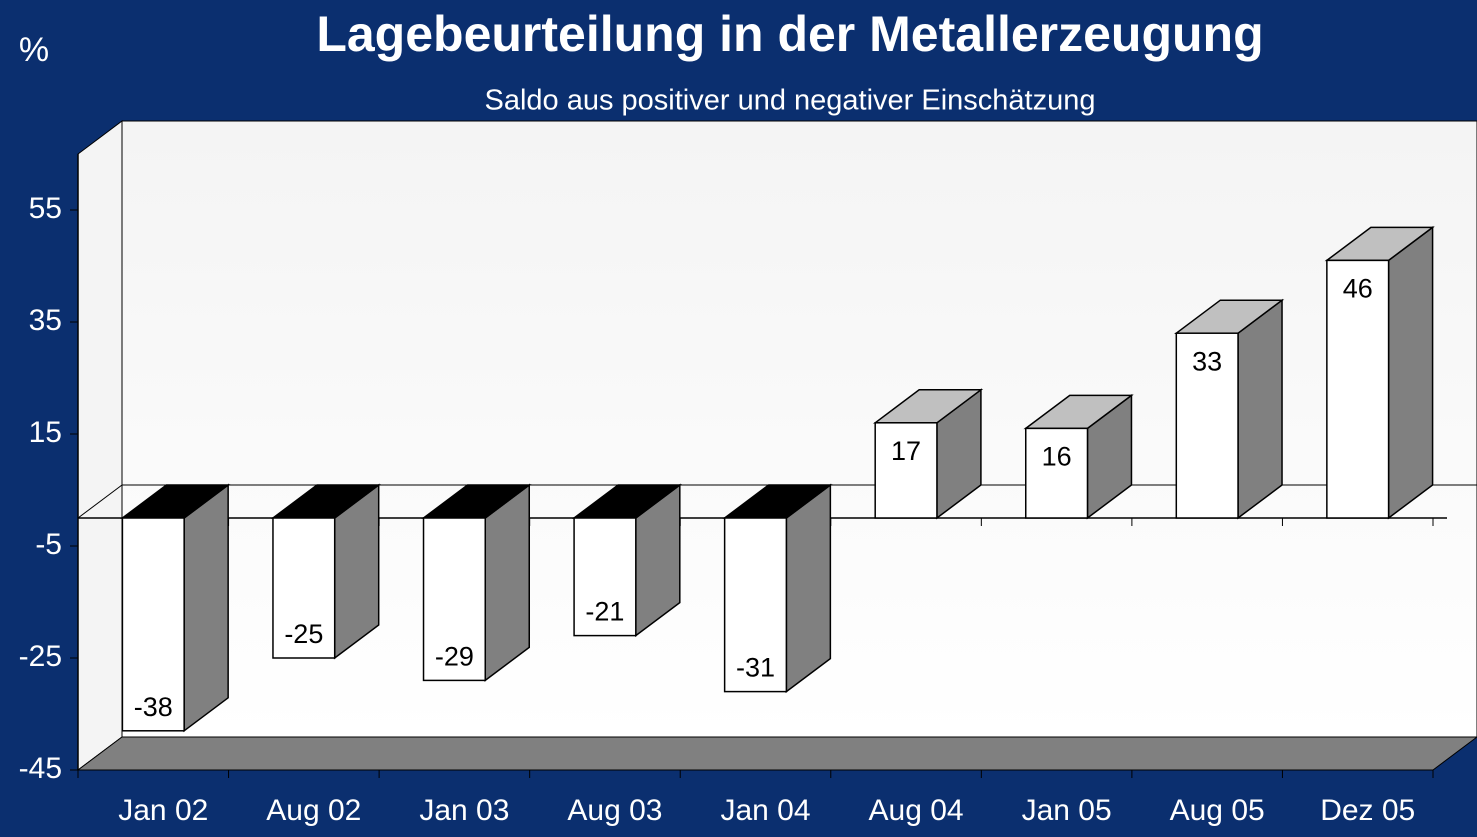  What do you see at coordinates (40, 768) in the screenshot?
I see `y-tick-label: -45` at bounding box center [40, 768].